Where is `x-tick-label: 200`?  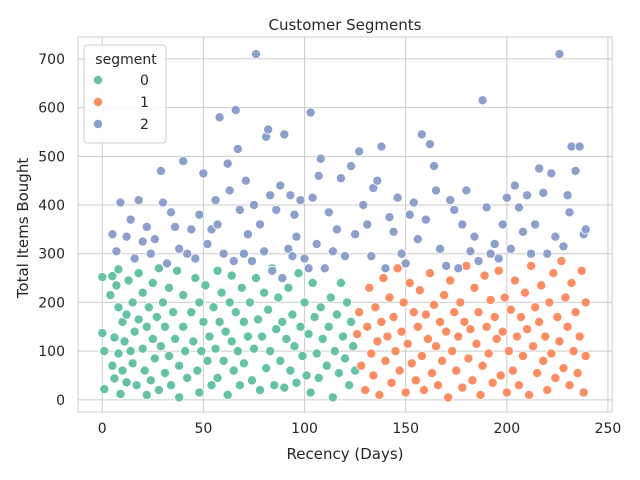 x-tick-label: 200 is located at coordinates (506, 429).